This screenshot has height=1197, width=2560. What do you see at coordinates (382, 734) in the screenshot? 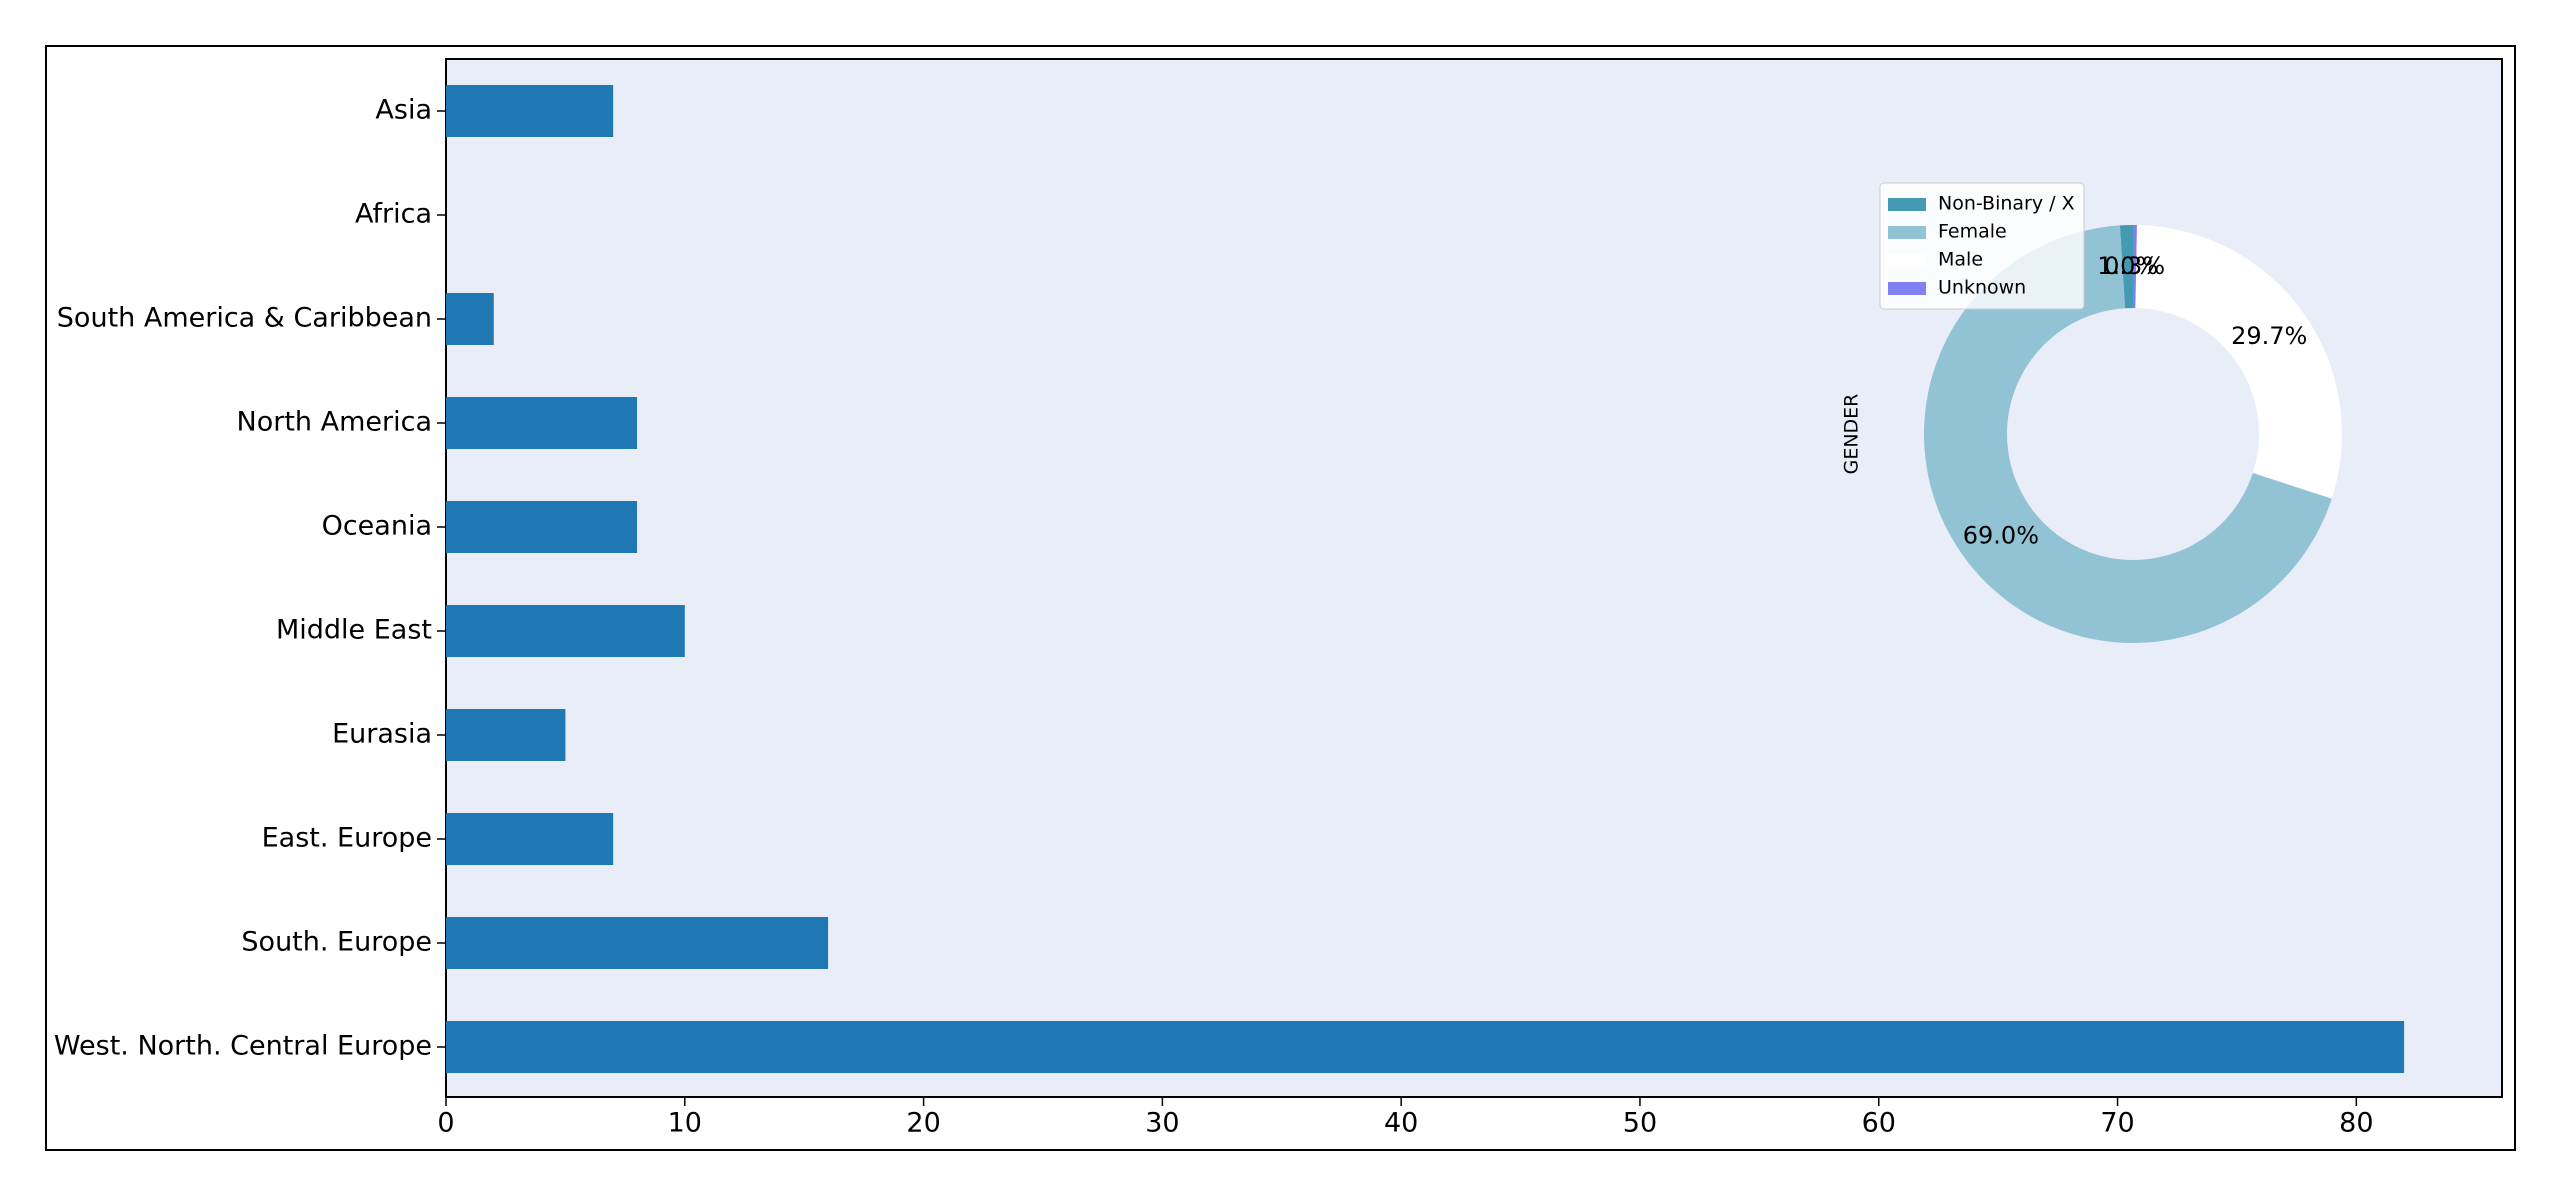
I see `y-tick-label: Eurasia` at bounding box center [382, 734].